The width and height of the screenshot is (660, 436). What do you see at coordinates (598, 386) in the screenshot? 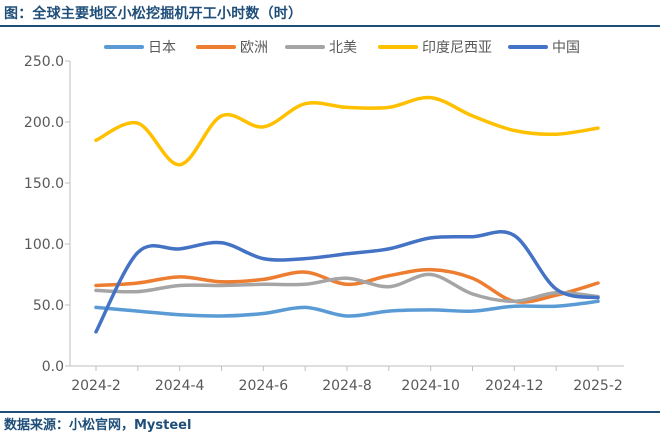
I see `x-tick-label: 2025-2` at bounding box center [598, 386].